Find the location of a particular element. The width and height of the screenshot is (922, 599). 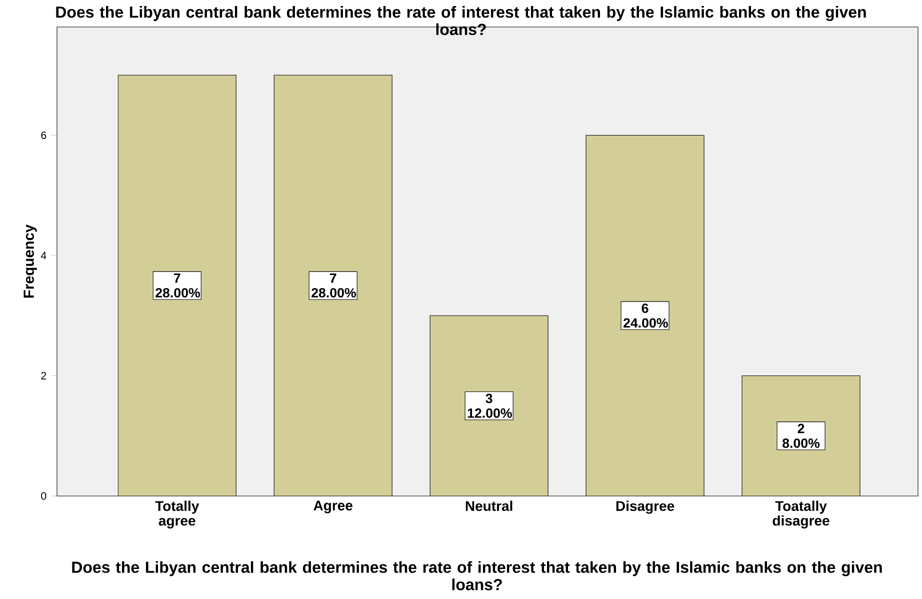

x-tick-label: Agree is located at coordinates (333, 507).